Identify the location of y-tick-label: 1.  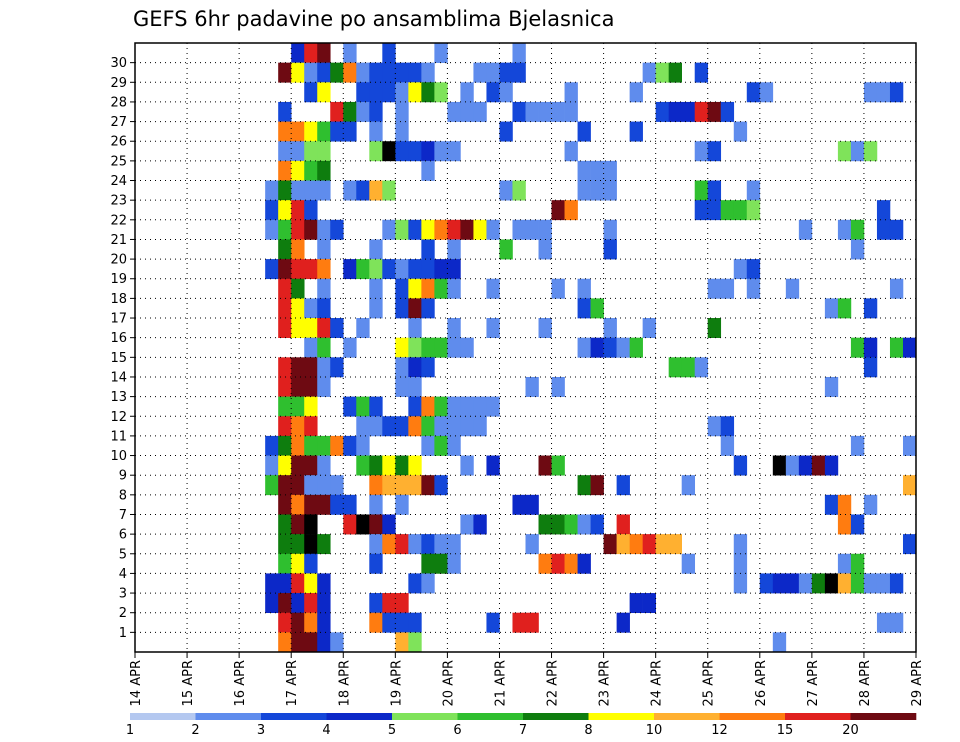
(123, 633).